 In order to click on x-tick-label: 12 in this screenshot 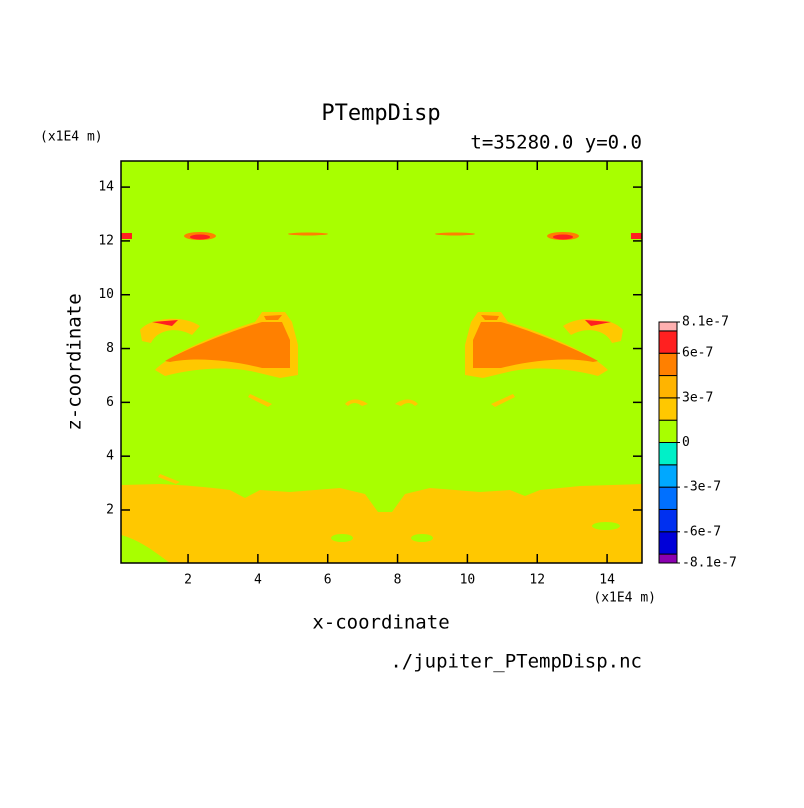, I will do `click(537, 580)`.